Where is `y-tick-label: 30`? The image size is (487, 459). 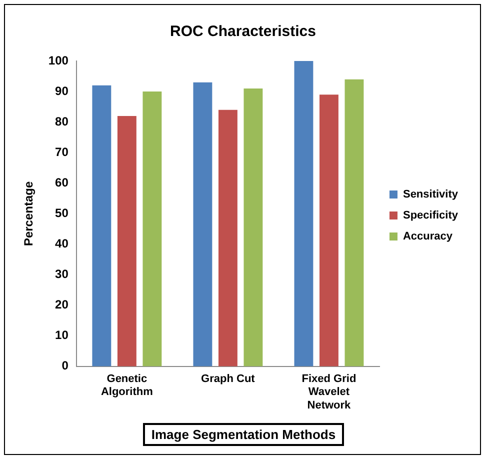
y-tick-label: 30 is located at coordinates (62, 274).